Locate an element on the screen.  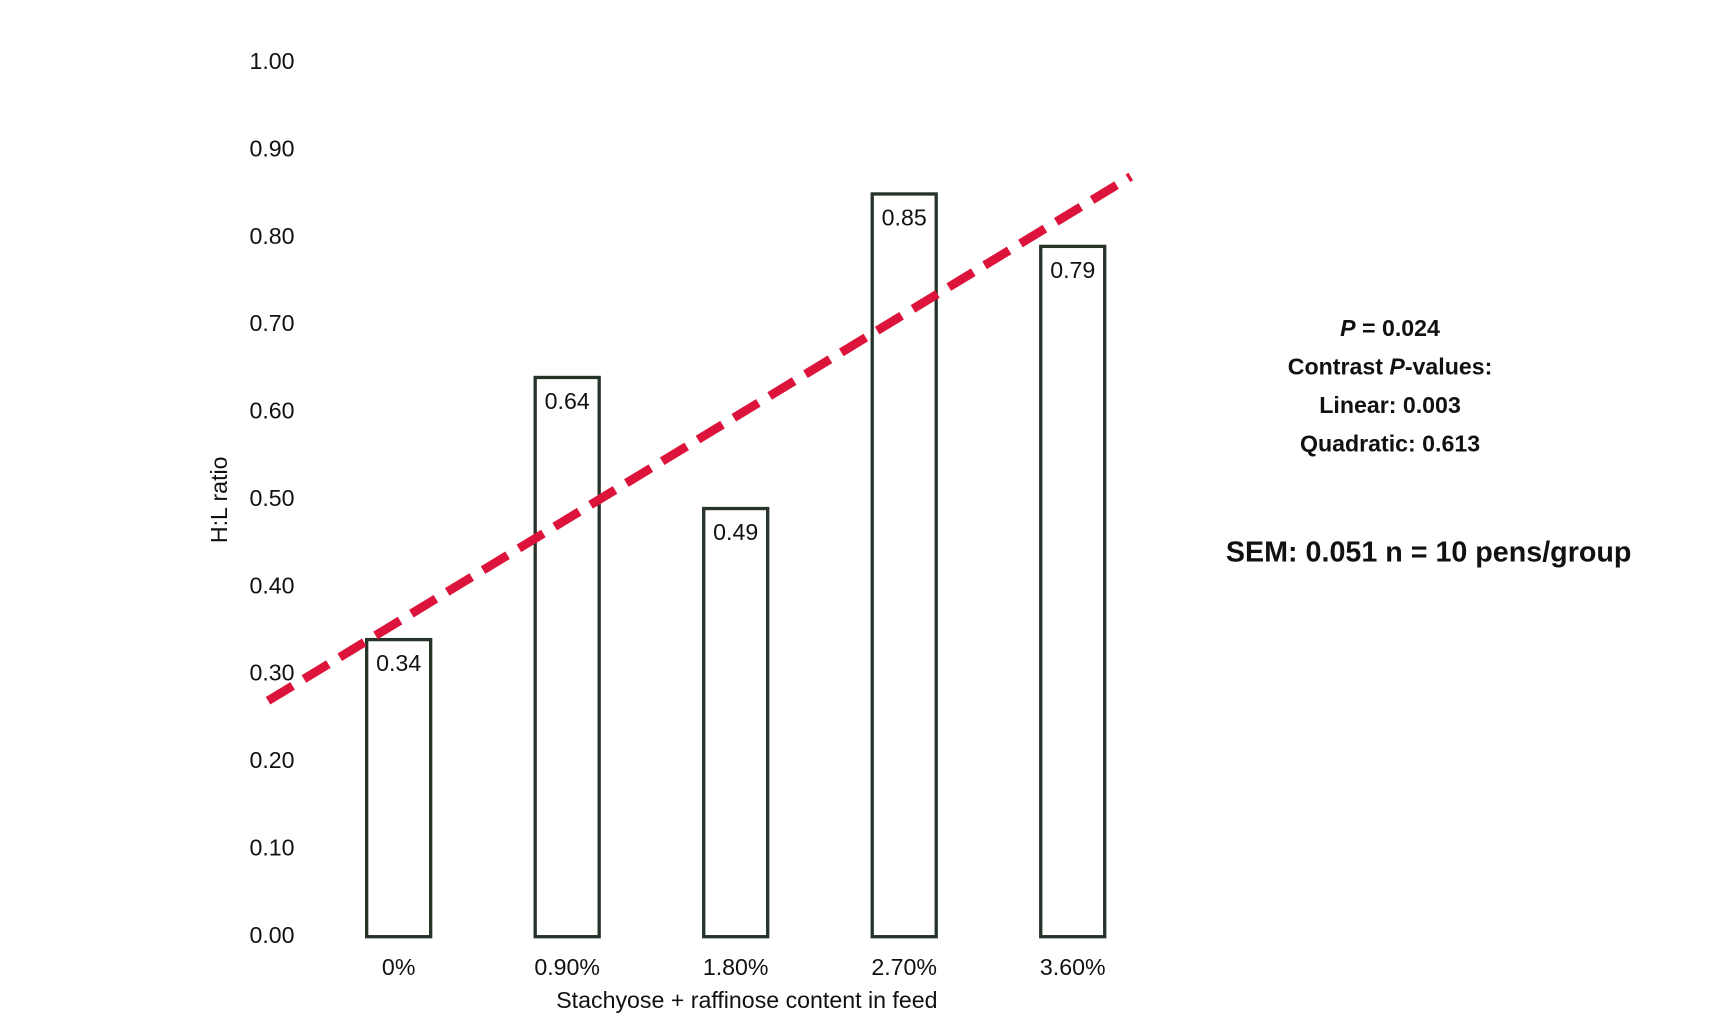
annotation: Contrast P-values: is located at coordinates (1390, 367).